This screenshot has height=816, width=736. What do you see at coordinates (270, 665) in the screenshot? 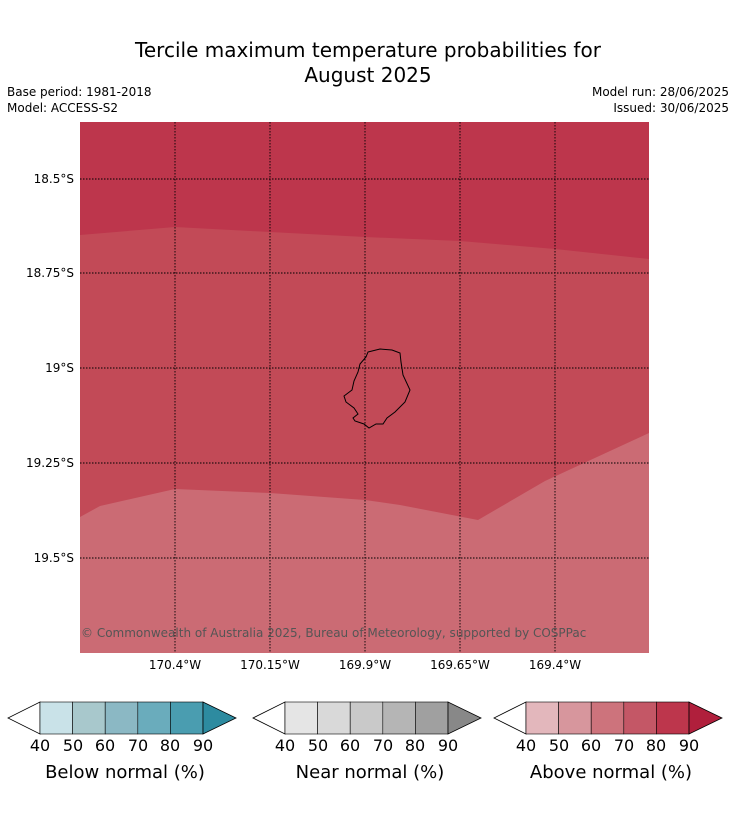
I see `lon-label: 170.15°W` at bounding box center [270, 665].